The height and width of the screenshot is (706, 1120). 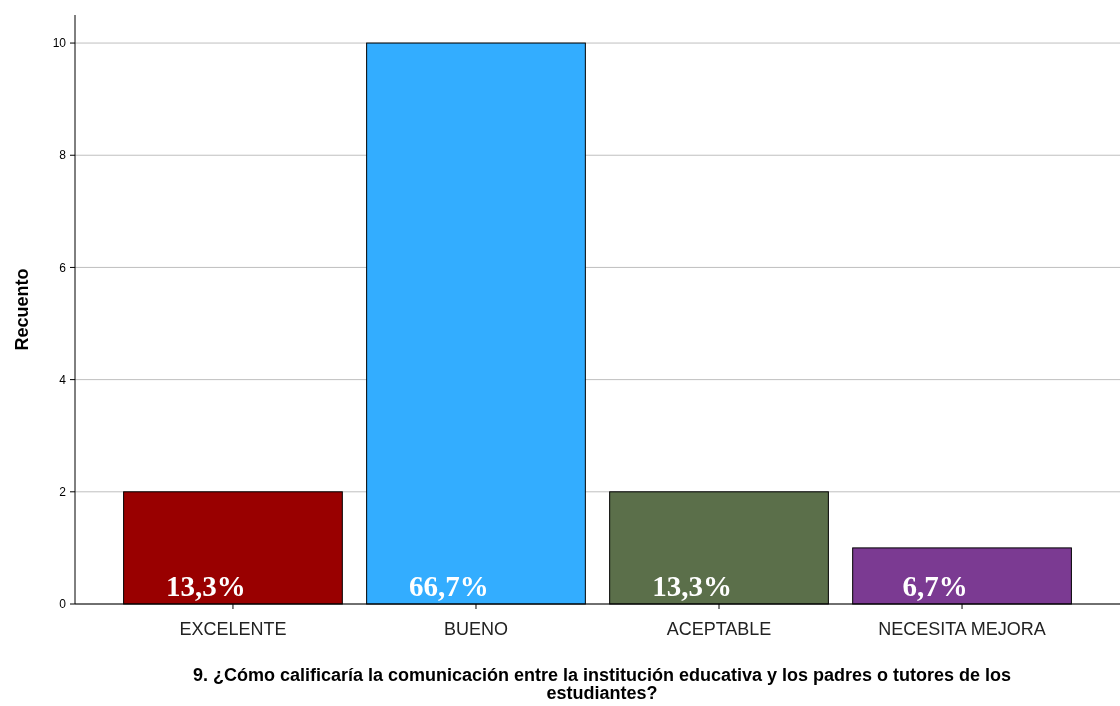 I want to click on y-tick-label: 8, so click(x=63, y=155).